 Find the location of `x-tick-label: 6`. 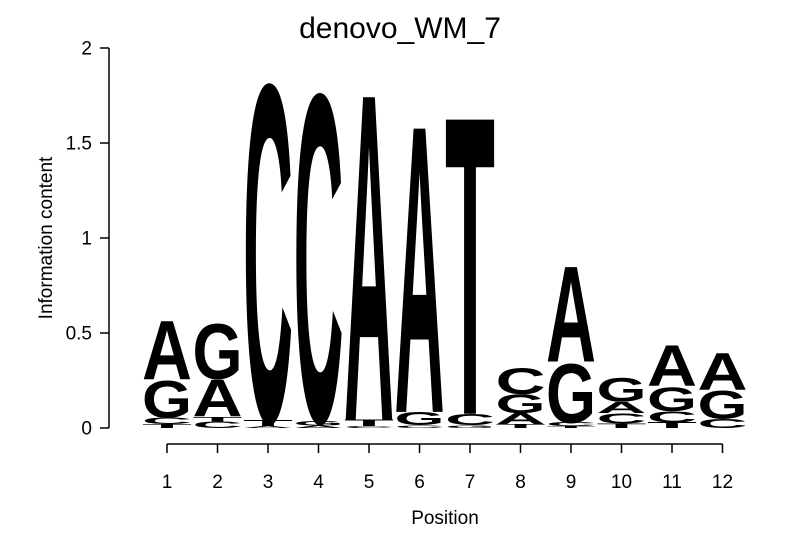

x-tick-label: 6 is located at coordinates (419, 482).